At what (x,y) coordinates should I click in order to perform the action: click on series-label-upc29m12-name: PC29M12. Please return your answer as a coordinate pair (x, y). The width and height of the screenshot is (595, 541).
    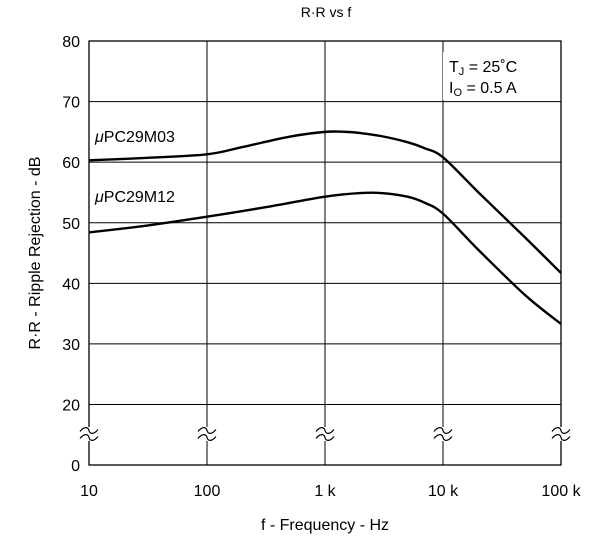
    Looking at the image, I should click on (139, 197).